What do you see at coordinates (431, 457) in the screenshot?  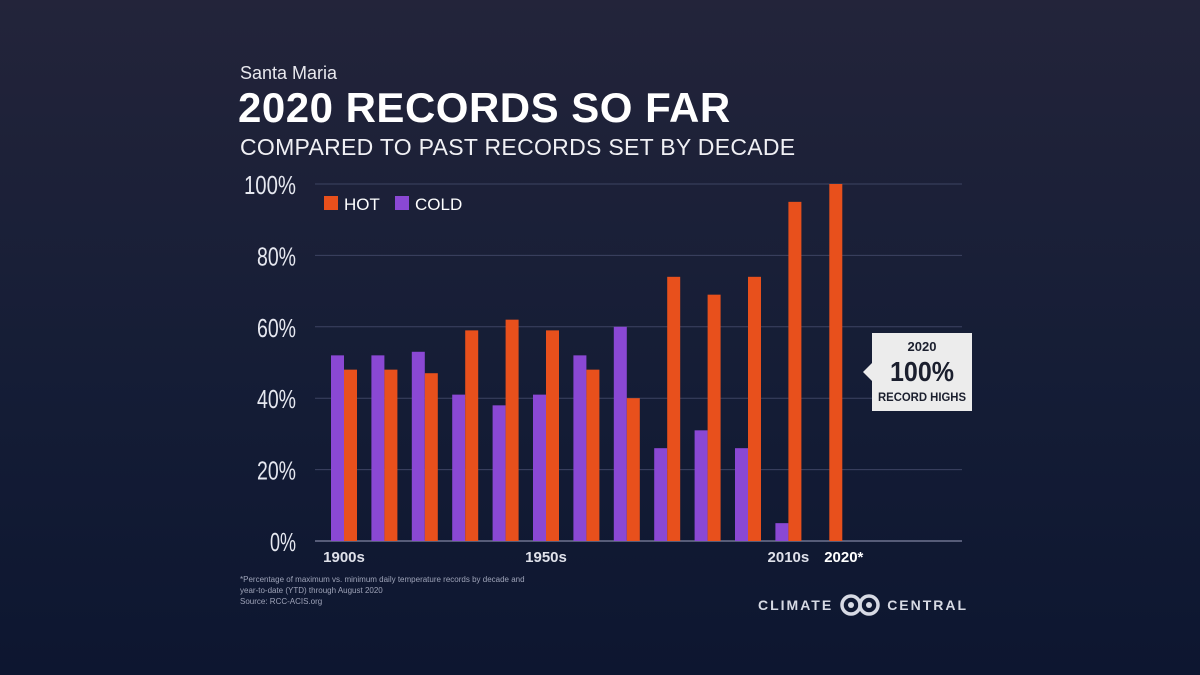 I see `bar-hot-1920s` at bounding box center [431, 457].